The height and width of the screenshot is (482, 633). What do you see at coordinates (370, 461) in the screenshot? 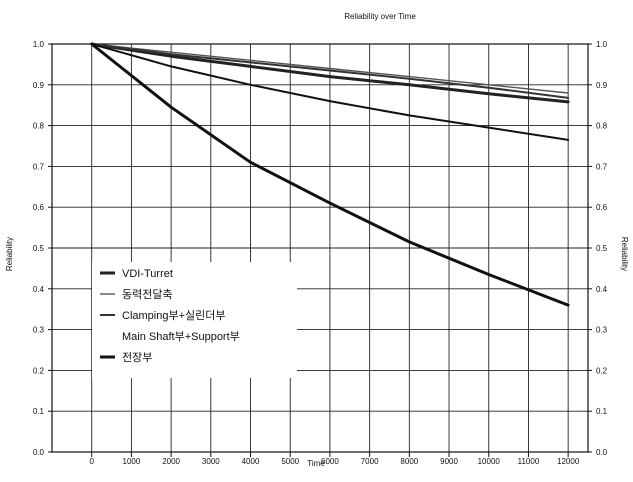
I see `x-tick-label: 7000` at bounding box center [370, 461].